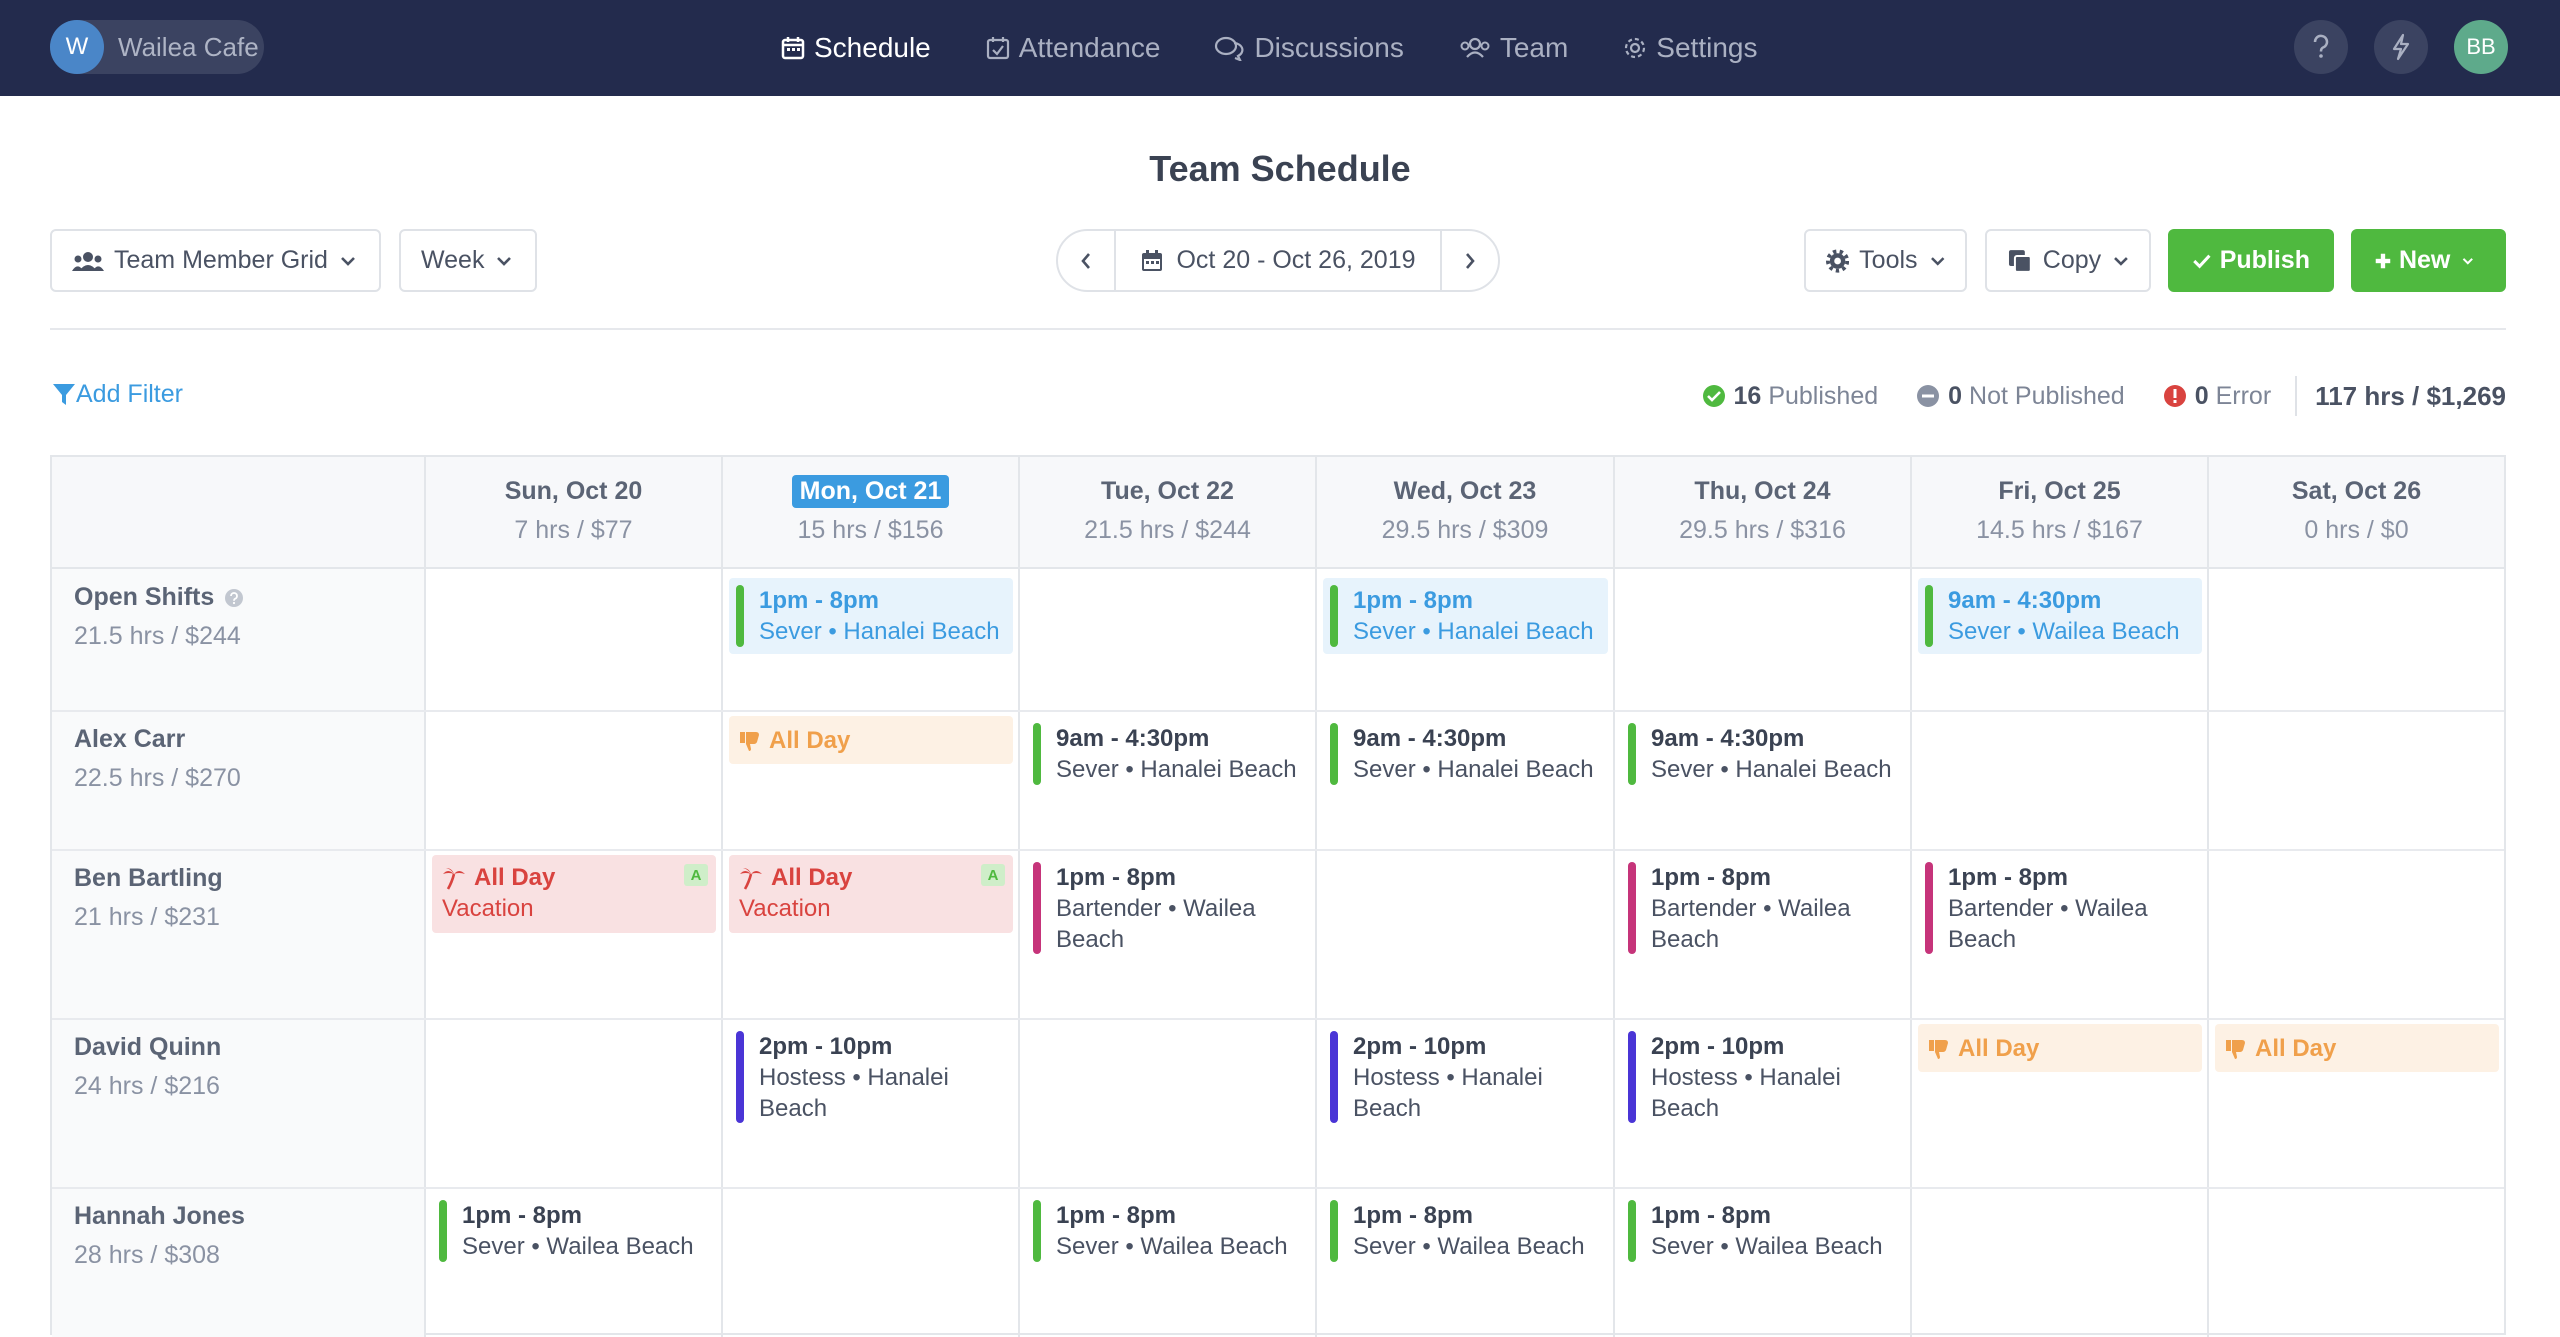 This screenshot has height=1337, width=2560. I want to click on time-off-type: Vacation, so click(488, 908).